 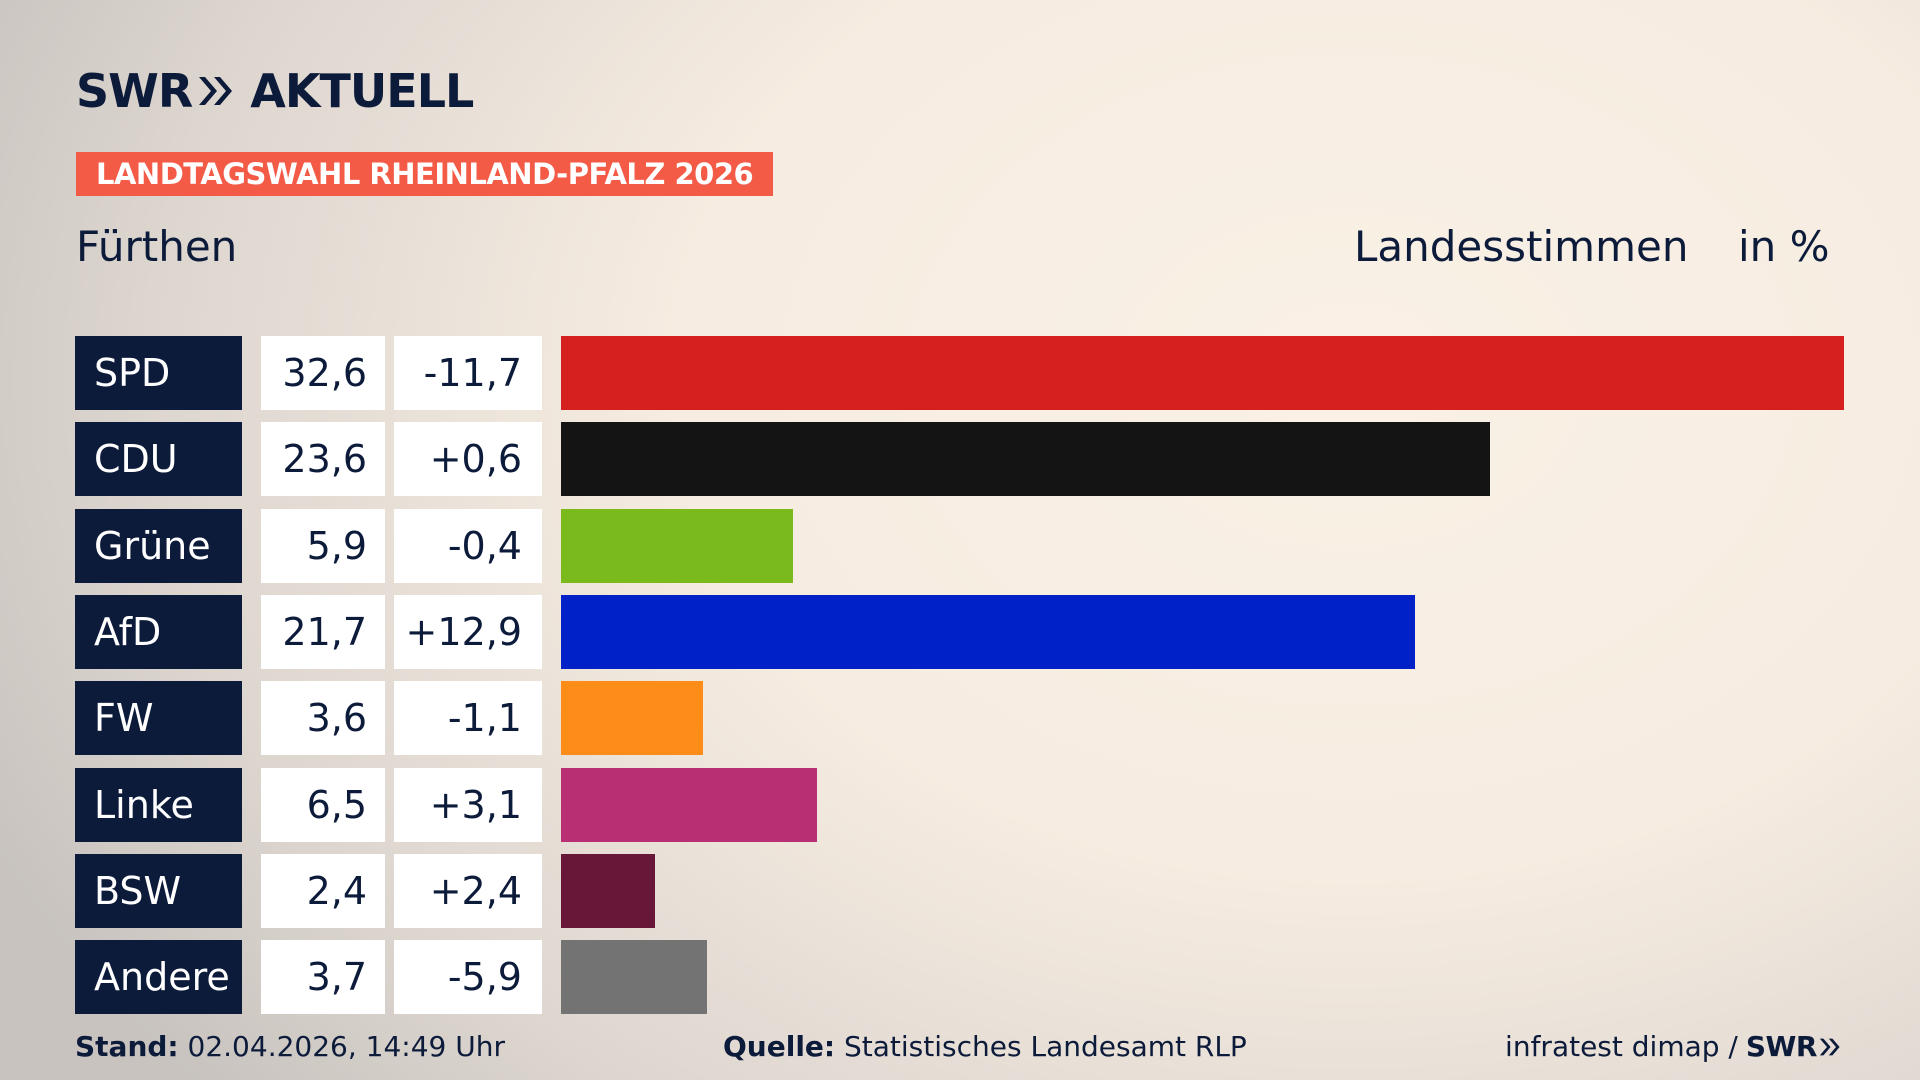 I want to click on vote-share-change: +12,9, so click(x=468, y=631).